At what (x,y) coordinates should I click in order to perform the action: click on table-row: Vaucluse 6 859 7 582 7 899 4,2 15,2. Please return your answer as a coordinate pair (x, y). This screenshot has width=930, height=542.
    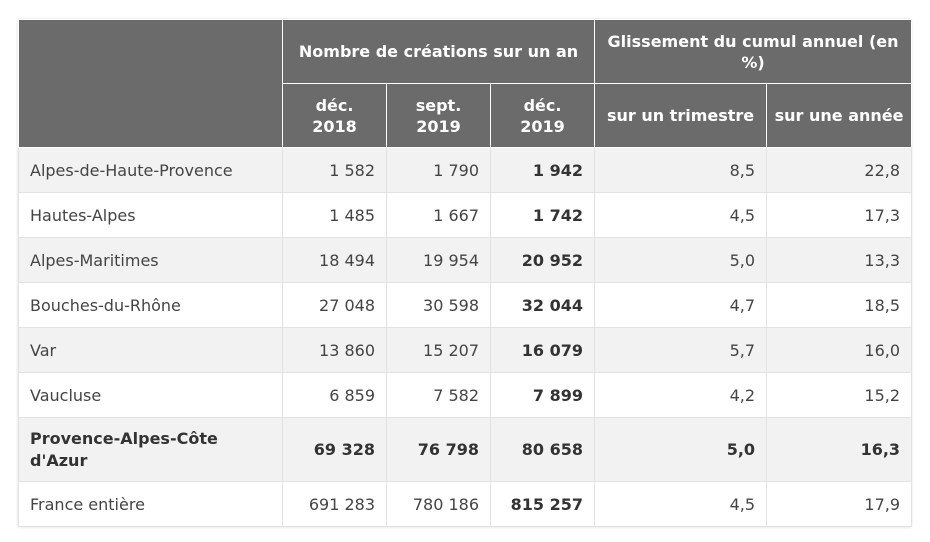
    Looking at the image, I should click on (465, 395).